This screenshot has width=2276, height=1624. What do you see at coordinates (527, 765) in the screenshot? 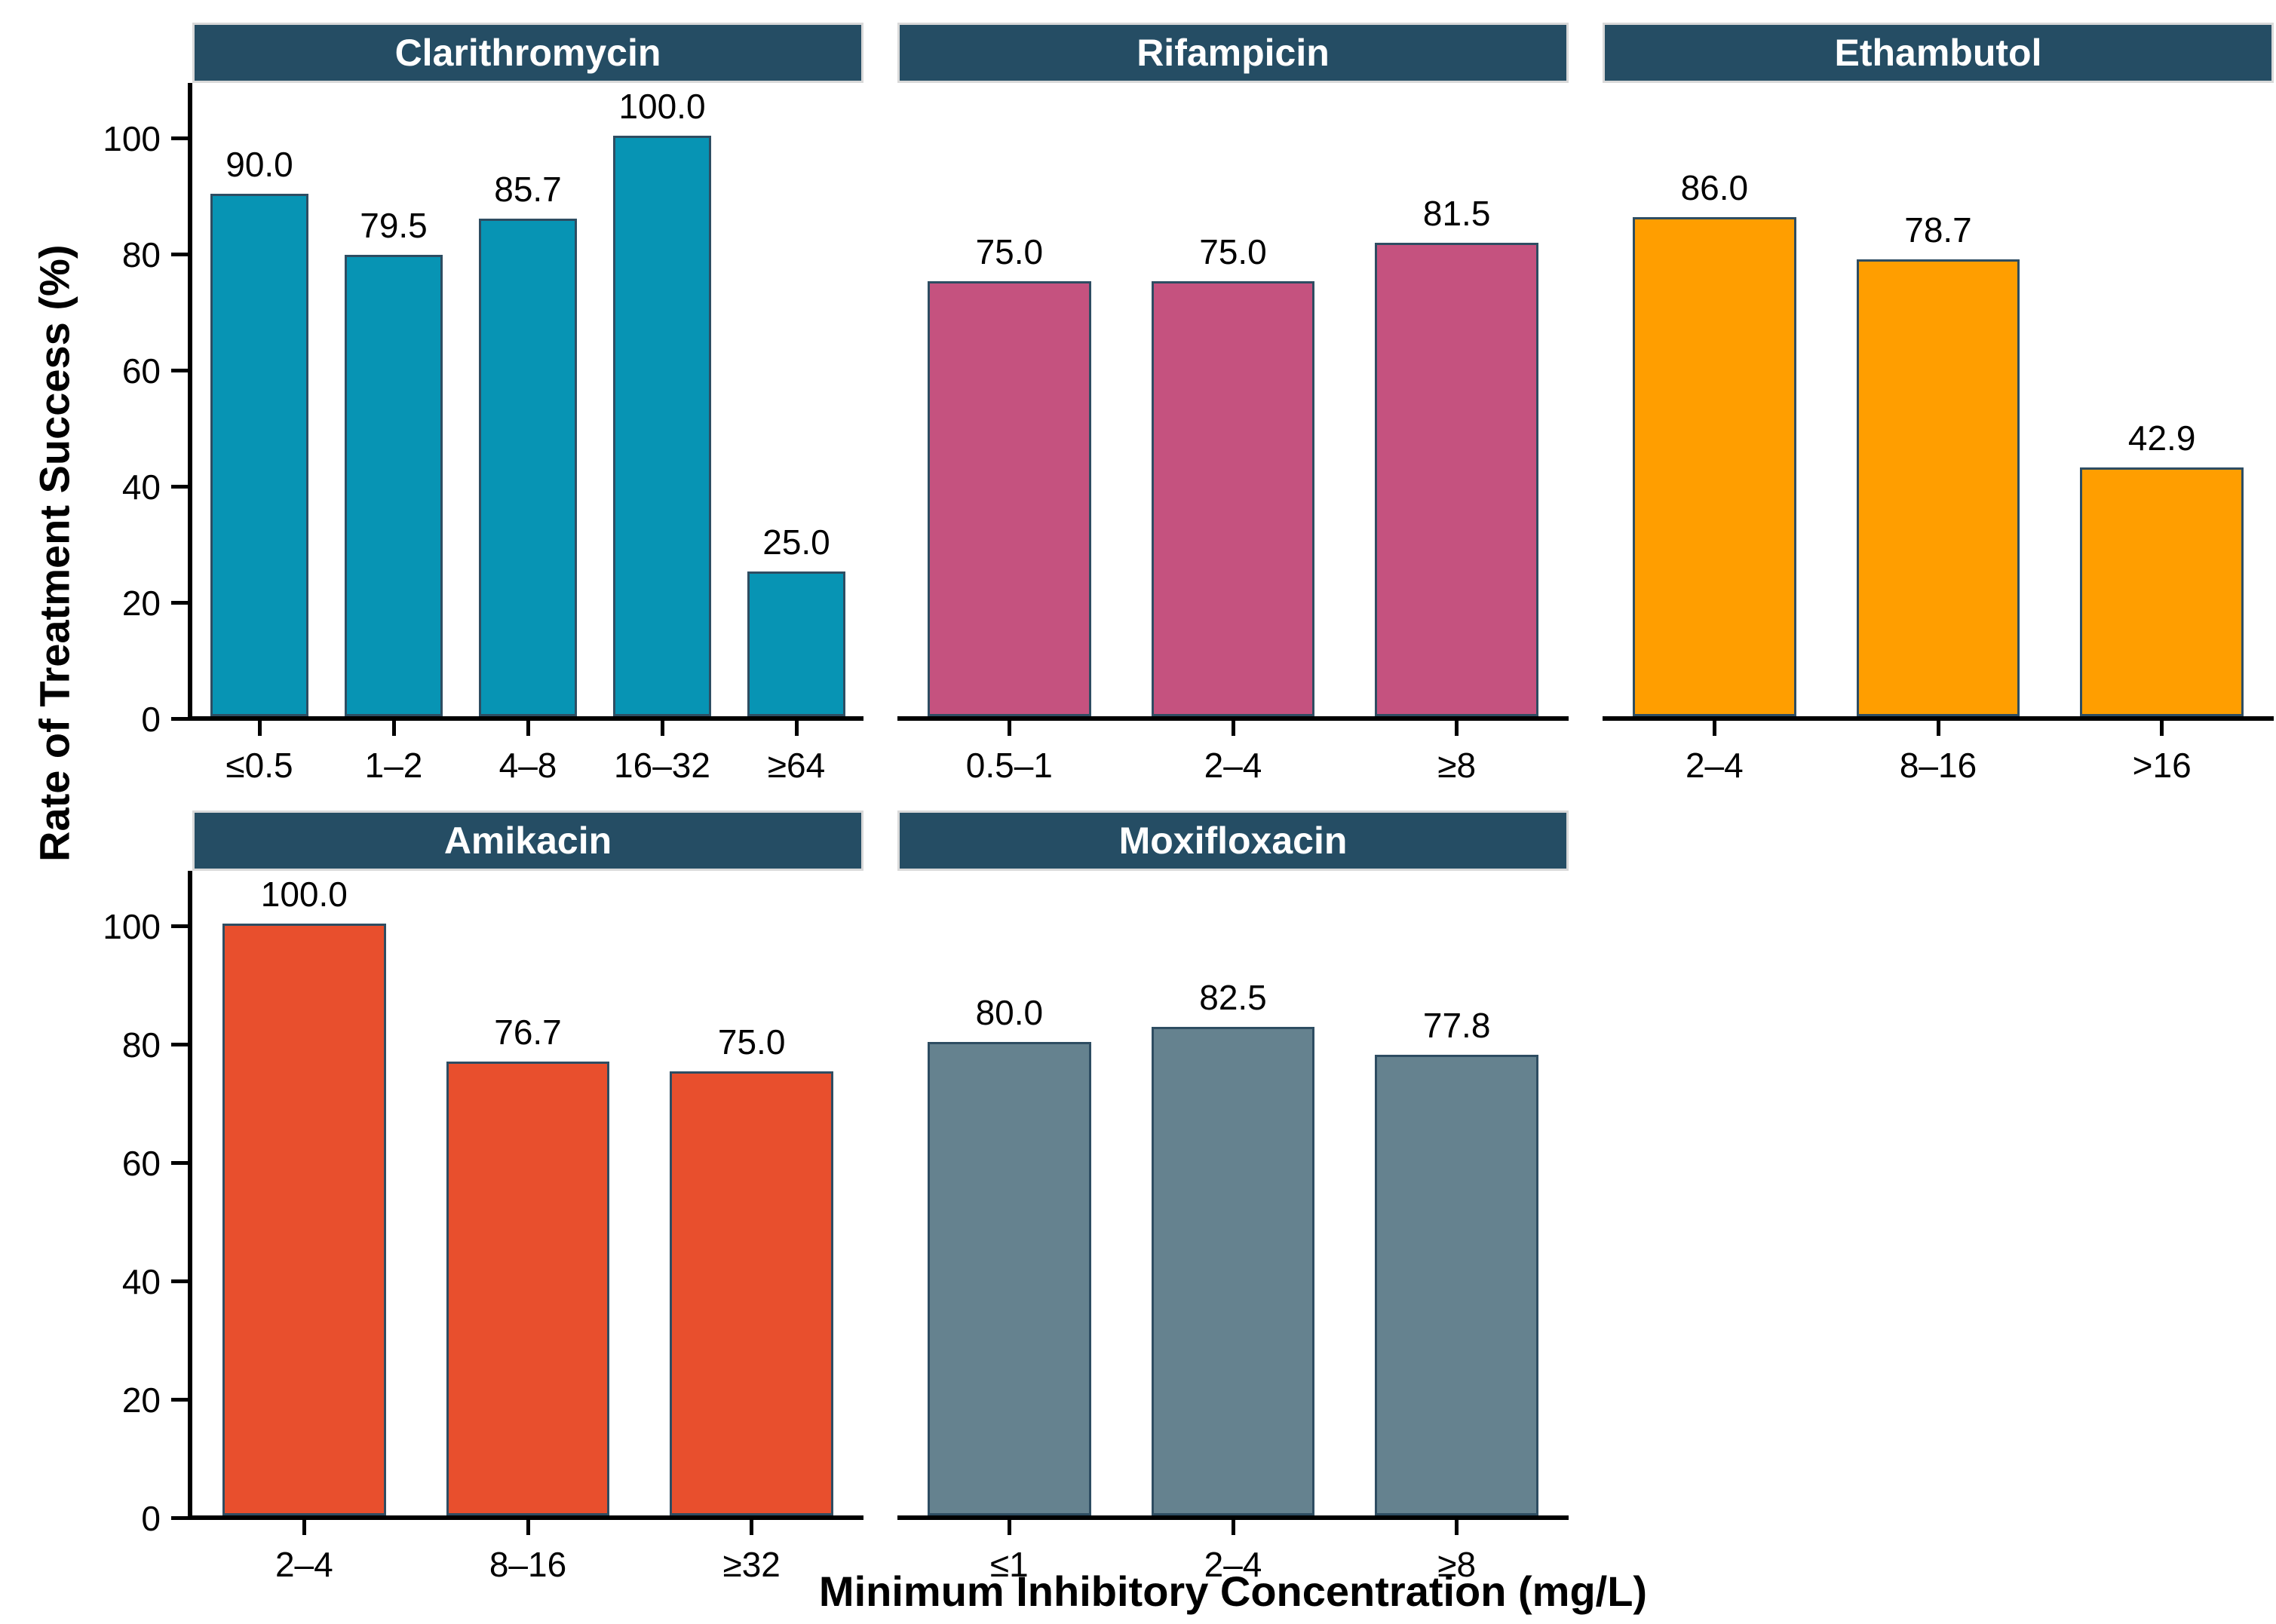
I see `x-tick-label: 4–8` at bounding box center [527, 765].